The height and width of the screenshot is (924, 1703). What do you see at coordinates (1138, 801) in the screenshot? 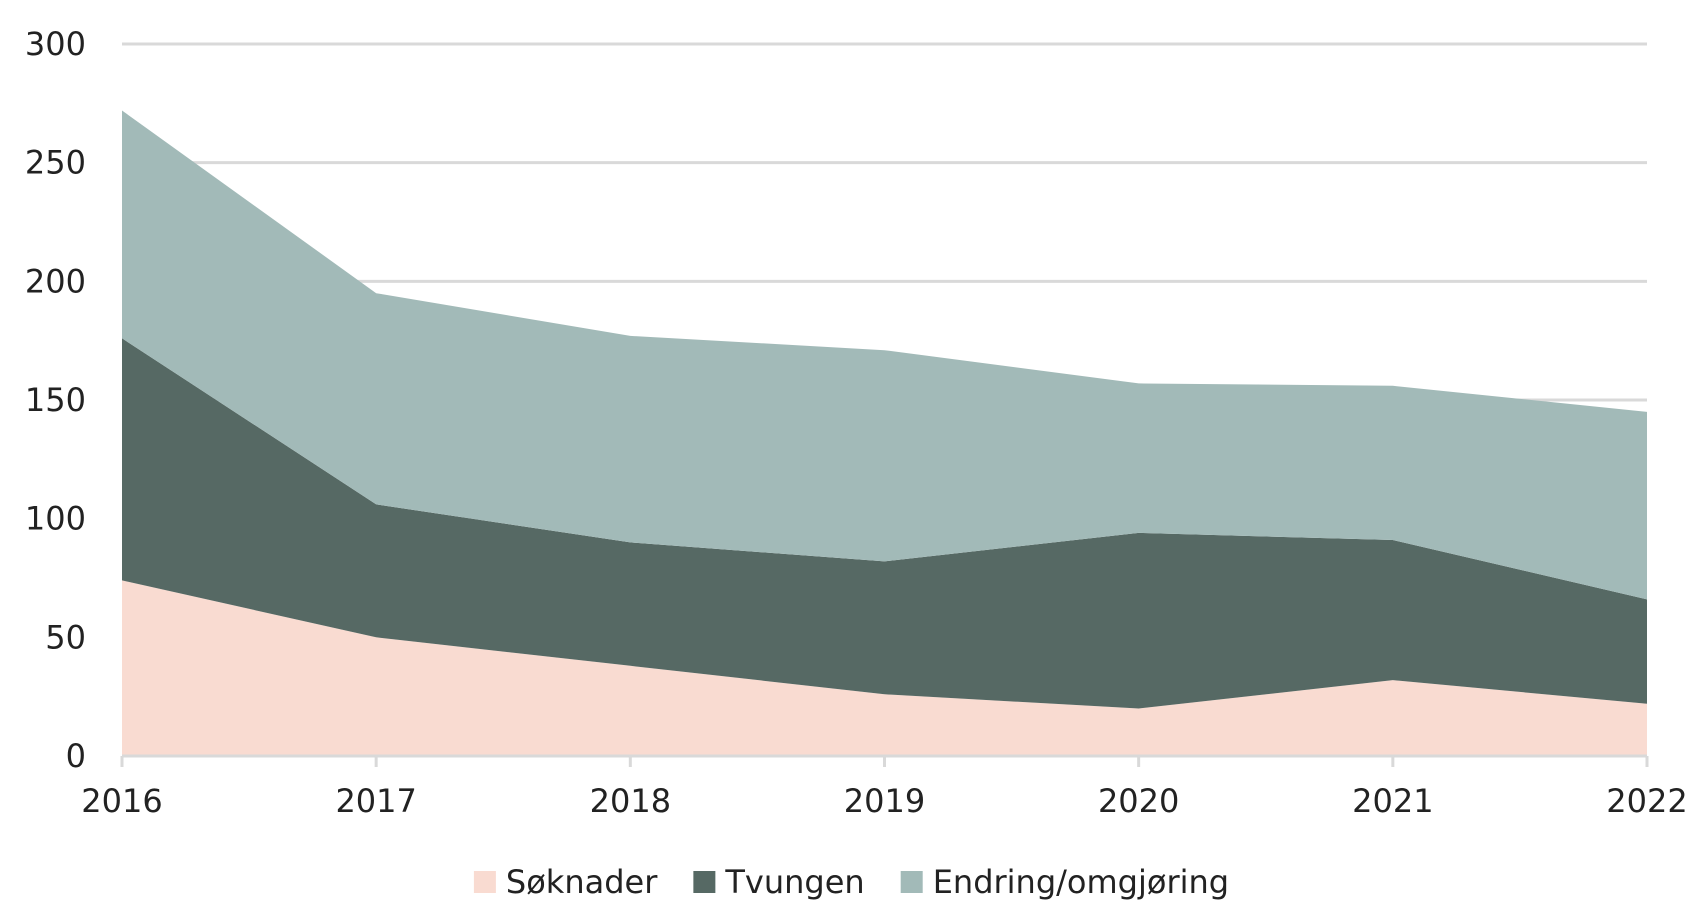
I see `x-tick-label: 2020` at bounding box center [1138, 801].